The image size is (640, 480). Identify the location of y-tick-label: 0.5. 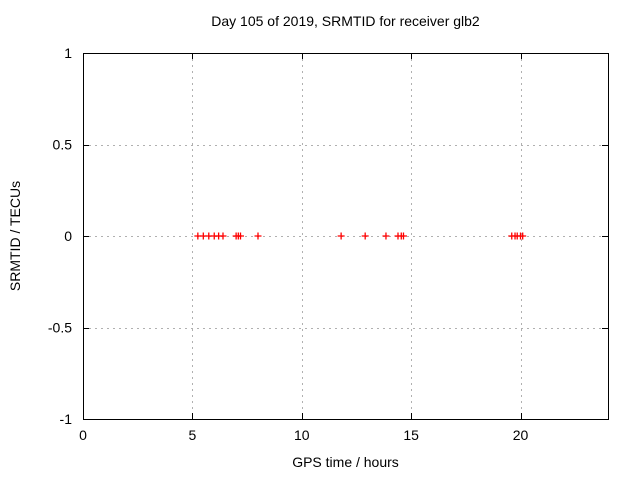
(63, 145).